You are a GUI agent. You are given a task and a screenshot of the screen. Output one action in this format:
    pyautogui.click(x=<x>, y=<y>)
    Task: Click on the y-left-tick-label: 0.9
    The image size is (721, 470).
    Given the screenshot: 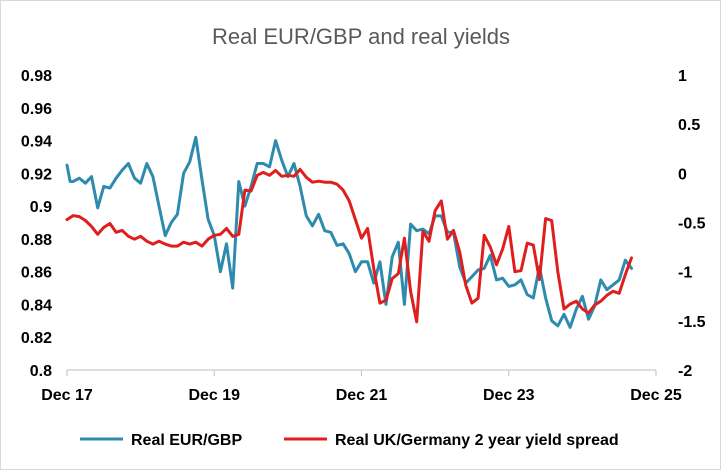 What is the action you would take?
    pyautogui.click(x=41, y=207)
    